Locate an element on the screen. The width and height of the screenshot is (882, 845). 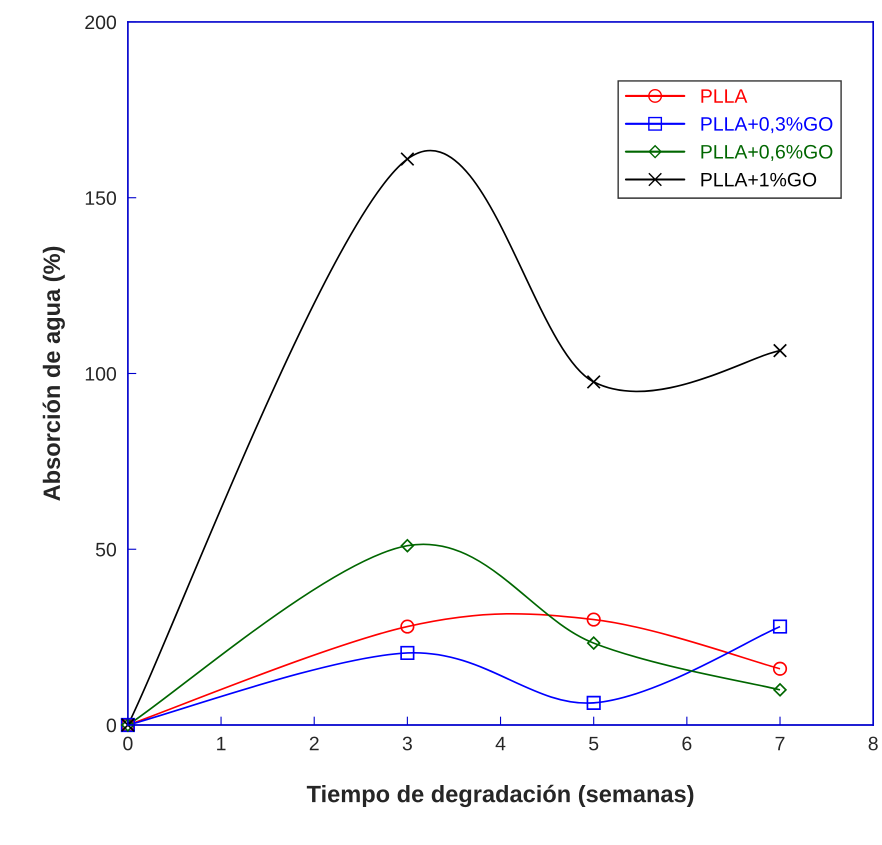
legend-label: PLLA is located at coordinates (724, 96).